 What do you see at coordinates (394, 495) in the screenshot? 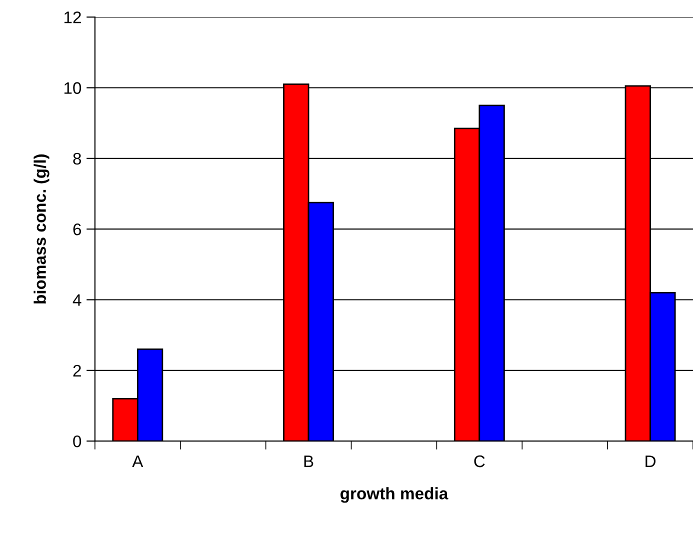
I see `x-axis-title: growth media` at bounding box center [394, 495].